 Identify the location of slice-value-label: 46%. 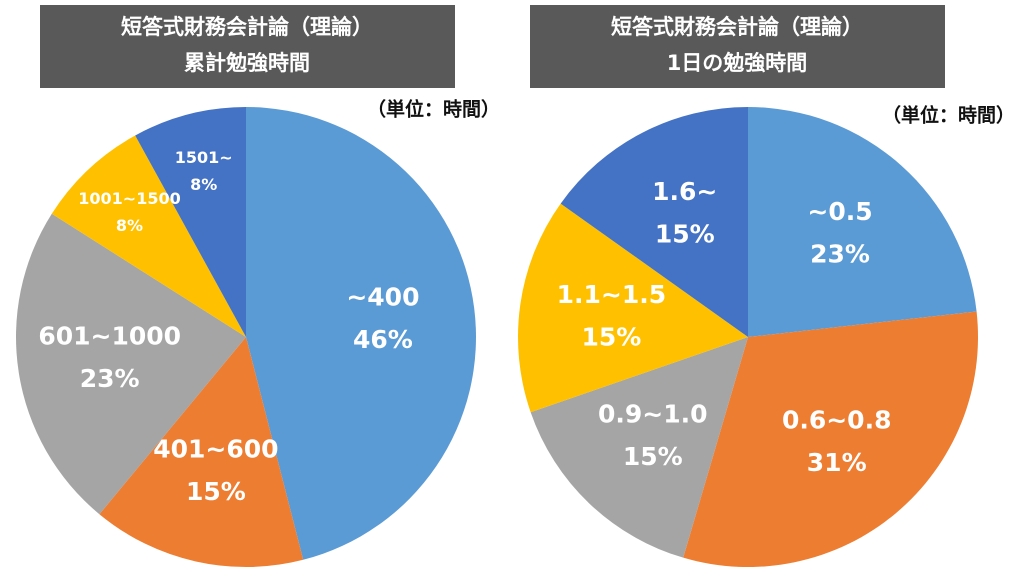
(383, 339).